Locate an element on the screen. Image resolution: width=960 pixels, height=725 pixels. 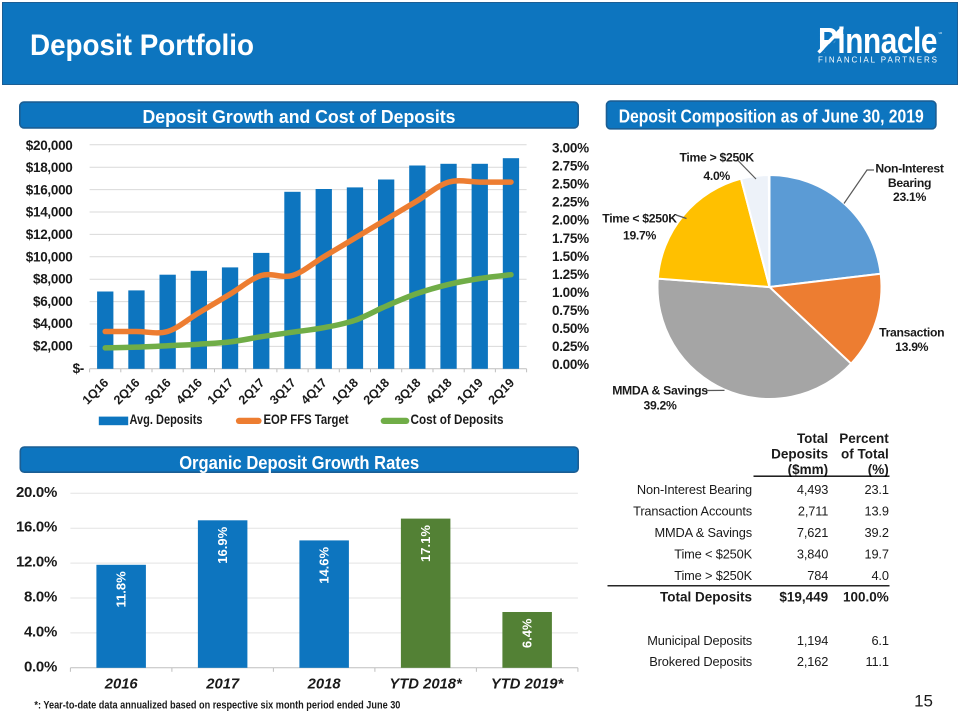
svg-text: 1Q17 is located at coordinates (221, 392).